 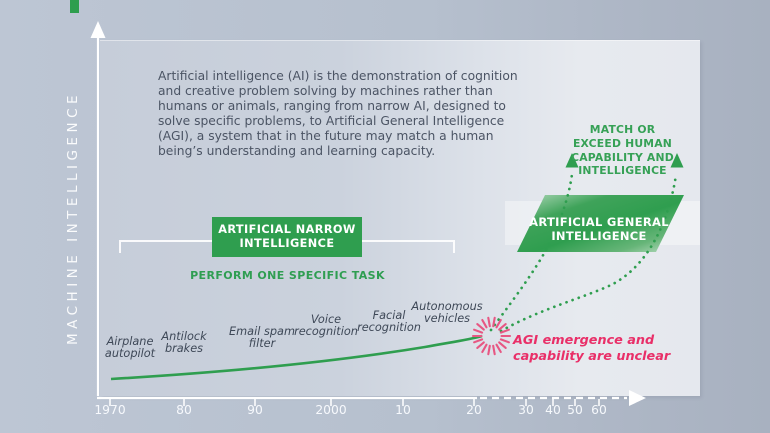 What do you see at coordinates (553, 410) in the screenshot?
I see `x-tick-label-40: 40` at bounding box center [553, 410].